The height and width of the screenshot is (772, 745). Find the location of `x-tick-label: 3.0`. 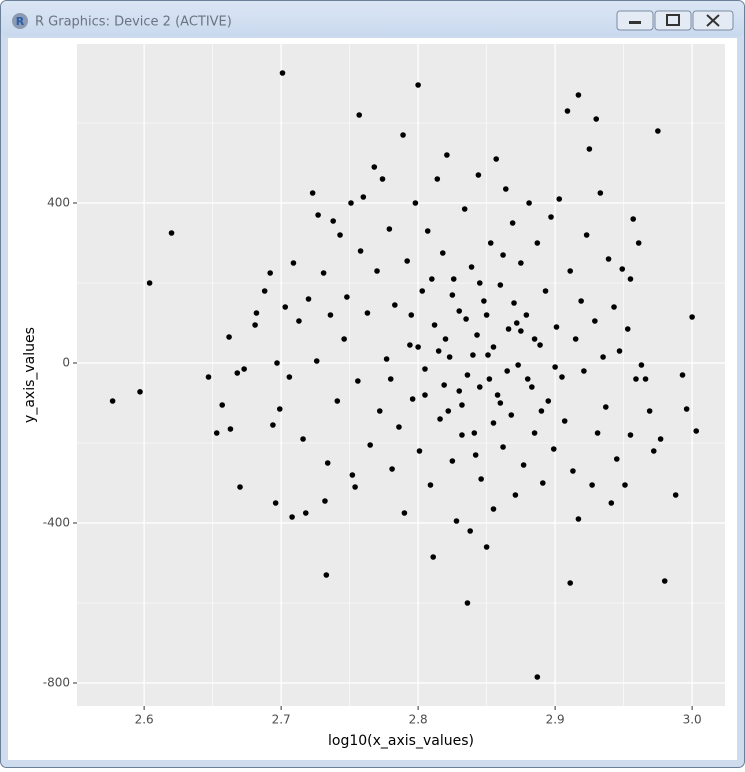

x-tick-label: 3.0 is located at coordinates (692, 720).